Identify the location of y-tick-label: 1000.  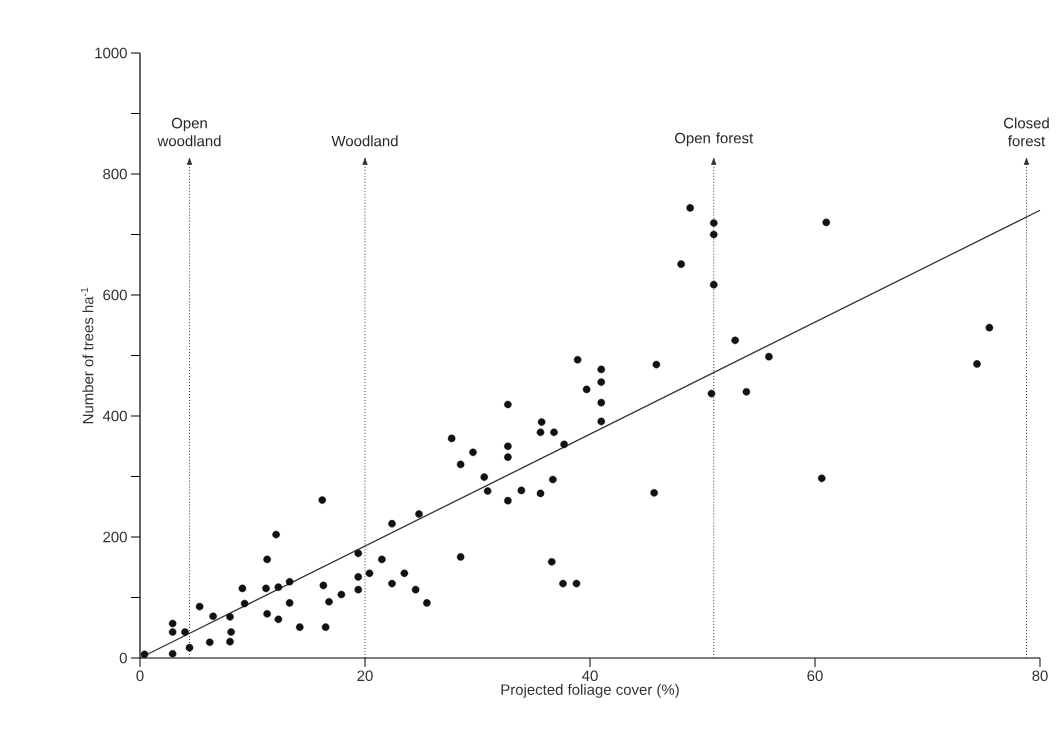
(111, 53).